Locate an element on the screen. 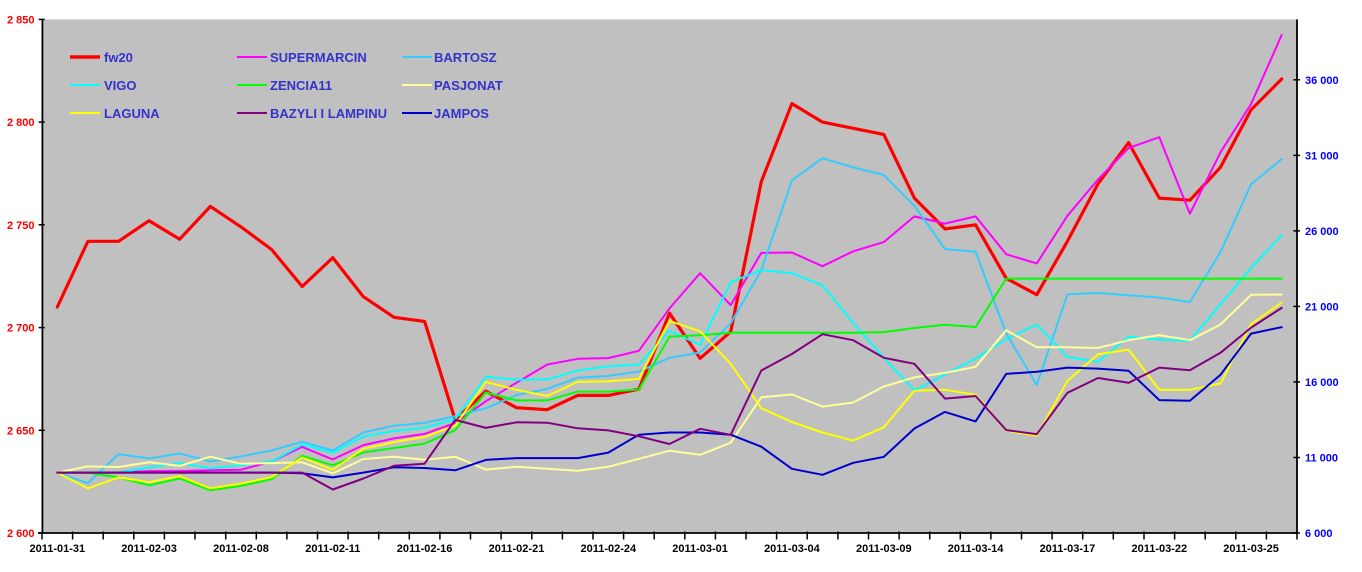 This screenshot has height=572, width=1362. svg-text: 36 000 is located at coordinates (1322, 81).